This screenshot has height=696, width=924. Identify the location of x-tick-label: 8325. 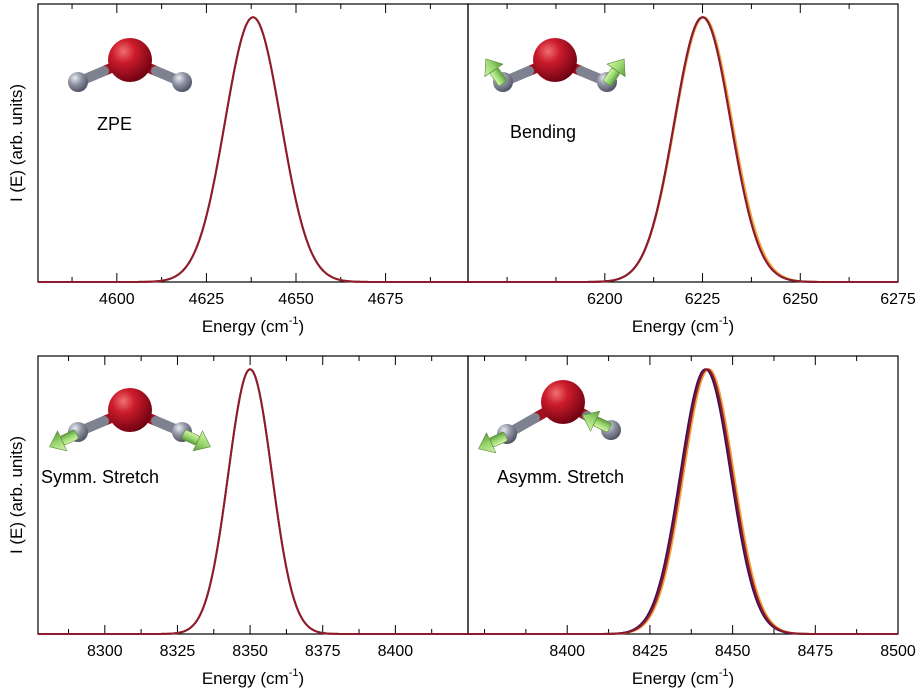
(178, 651).